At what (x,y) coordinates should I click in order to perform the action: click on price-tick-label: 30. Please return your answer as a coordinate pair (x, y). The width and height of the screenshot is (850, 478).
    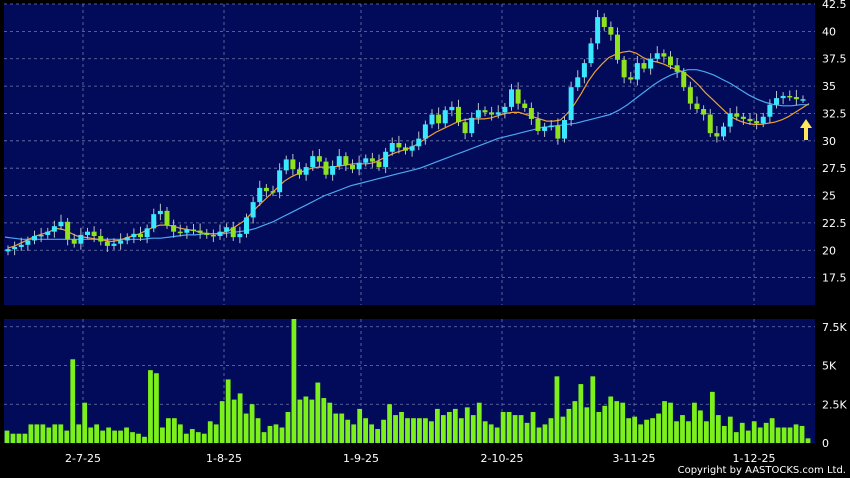
    Looking at the image, I should click on (829, 141).